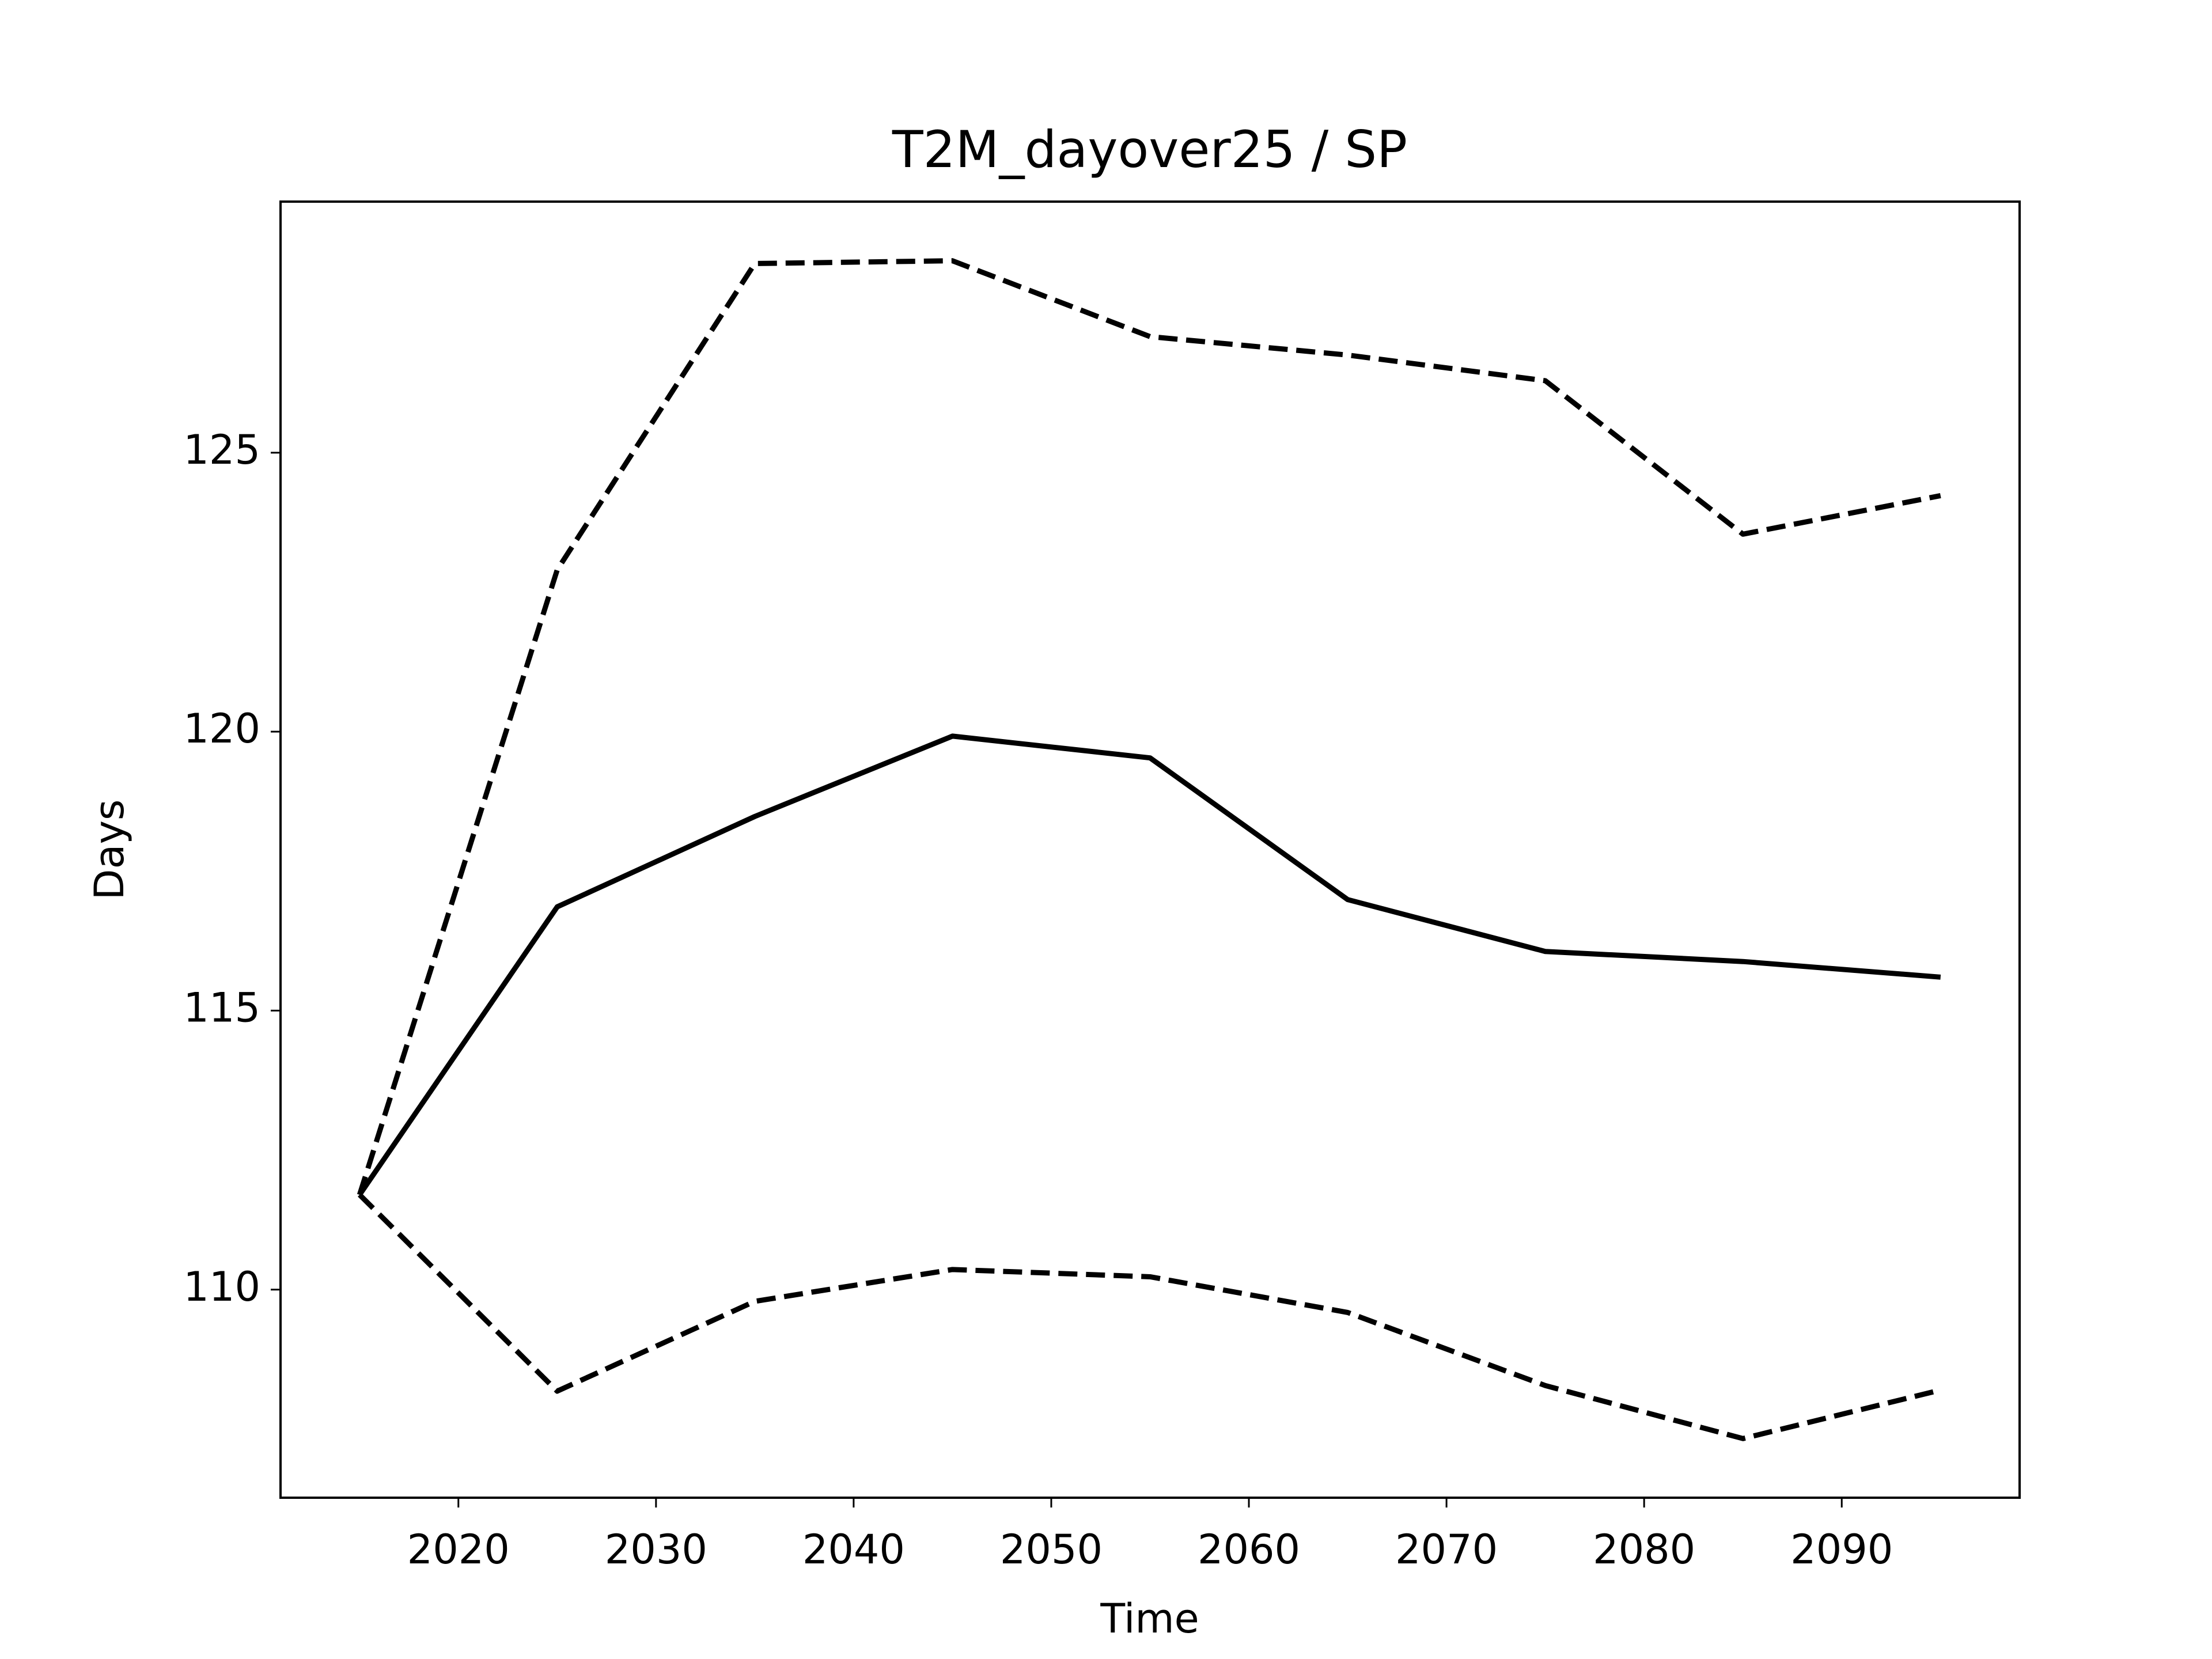 This screenshot has width=2212, height=1659. What do you see at coordinates (221, 1286) in the screenshot?
I see `y-tick-label: 110` at bounding box center [221, 1286].